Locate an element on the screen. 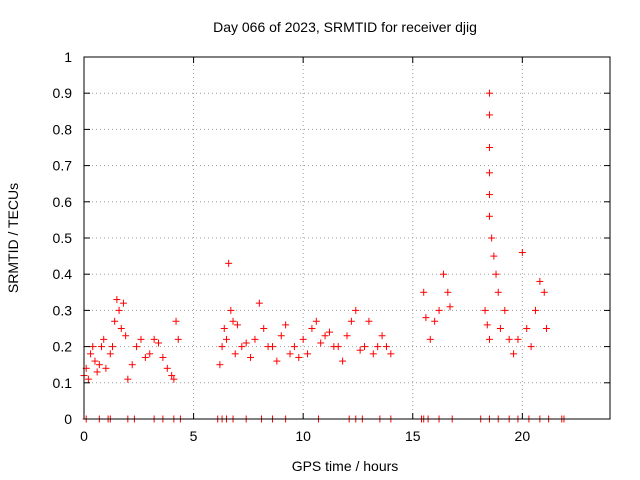 This screenshot has width=640, height=480. y-axis-label: SRMTID / TECUs is located at coordinates (13, 238).